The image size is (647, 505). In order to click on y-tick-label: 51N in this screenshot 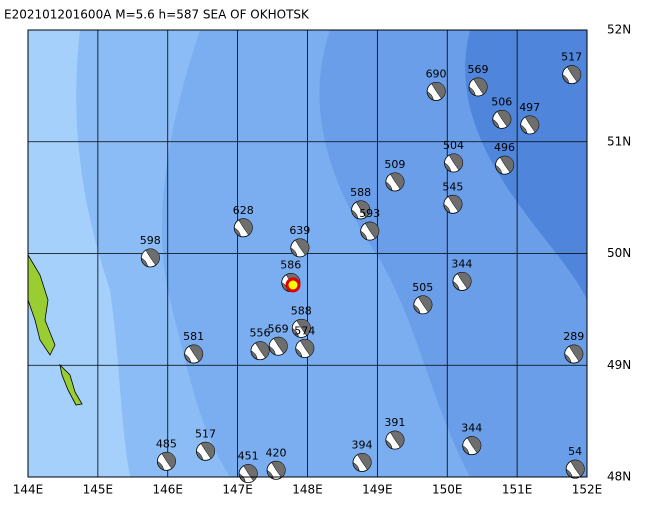, I will do `click(619, 141)`.